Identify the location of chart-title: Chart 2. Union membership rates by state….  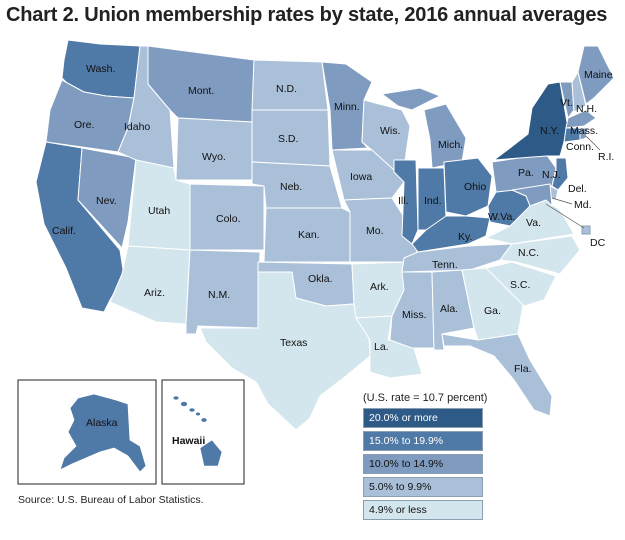
(307, 15).